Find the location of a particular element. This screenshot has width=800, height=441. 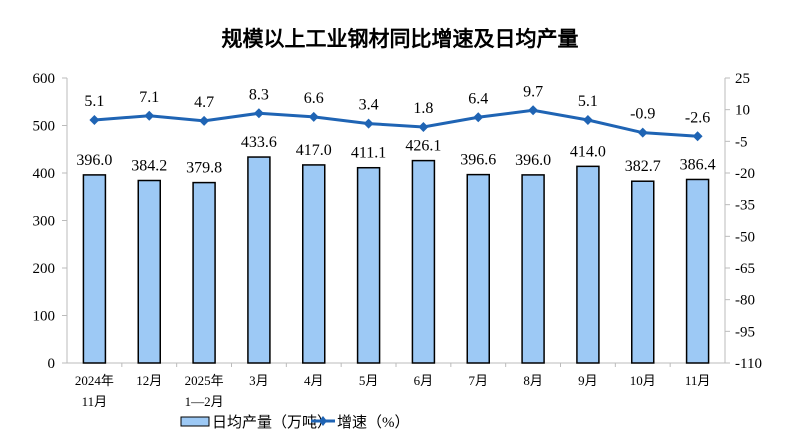

x-tick-label: 2025年 is located at coordinates (204, 380).